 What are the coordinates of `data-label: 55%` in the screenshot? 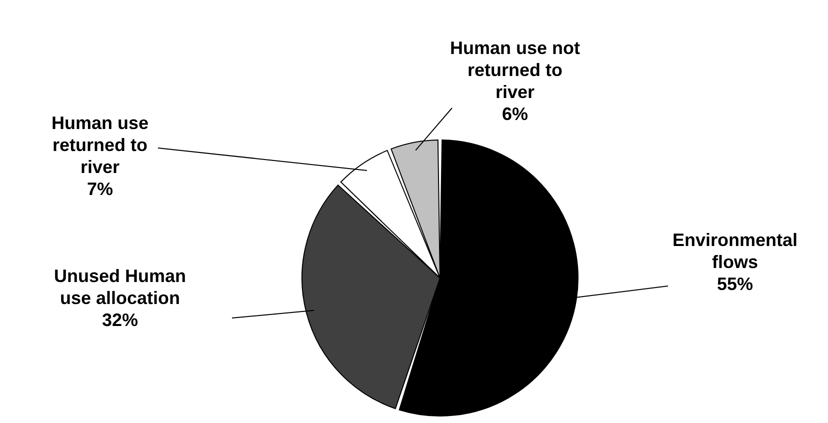 It's located at (735, 284).